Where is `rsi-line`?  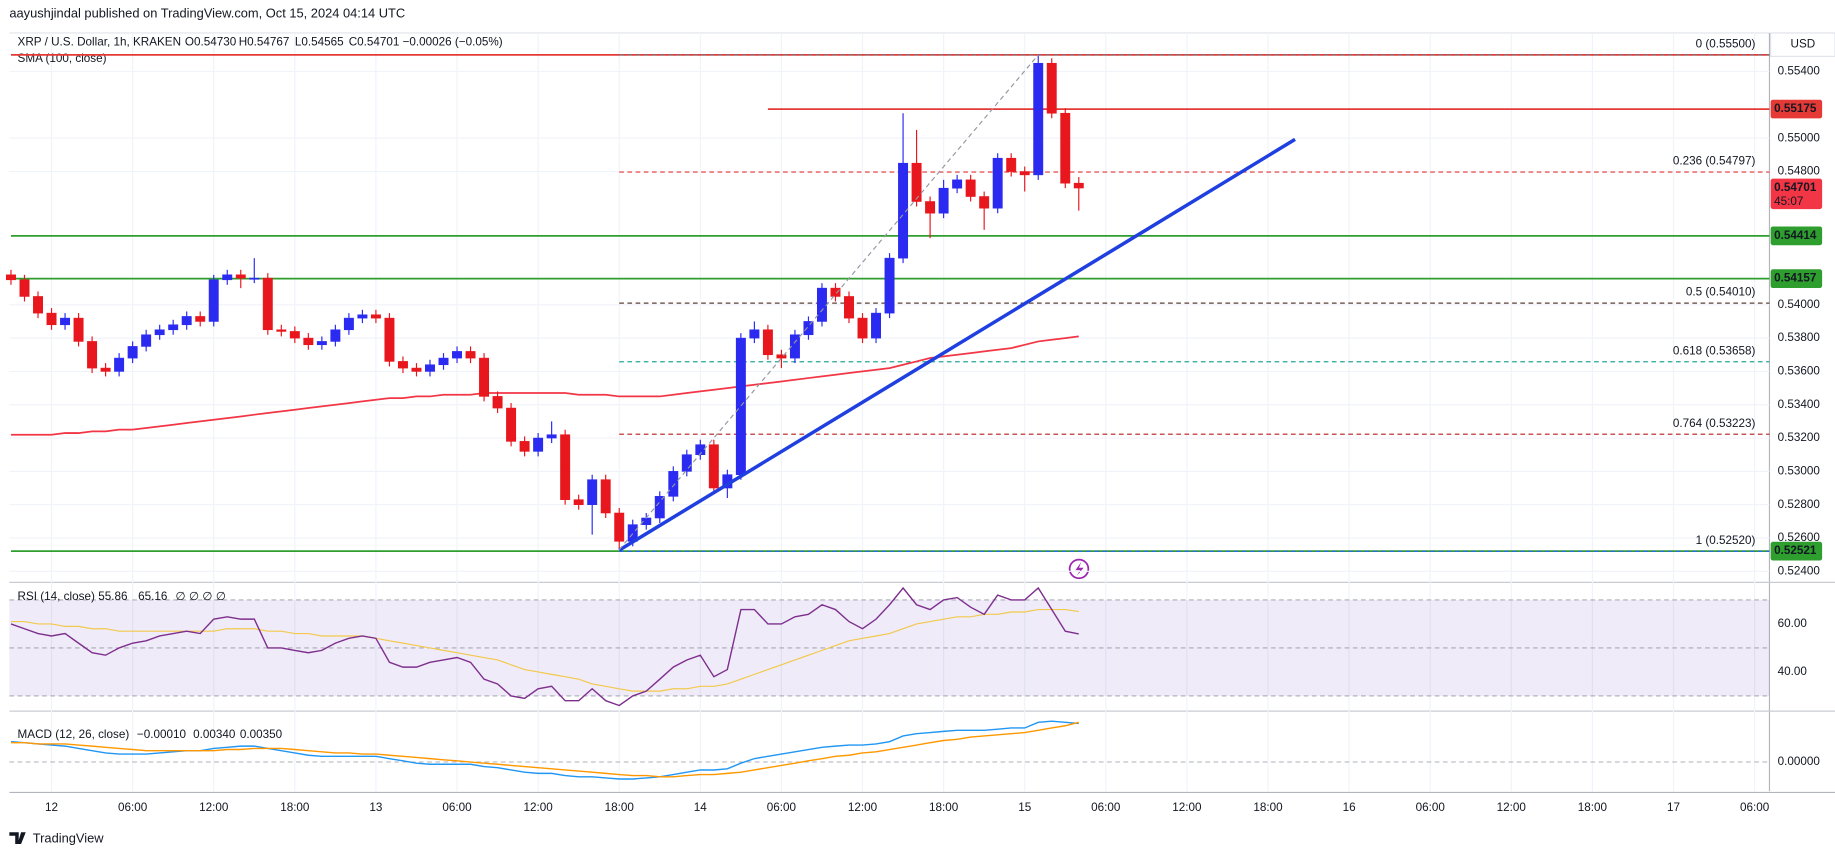 rsi-line is located at coordinates (544, 646).